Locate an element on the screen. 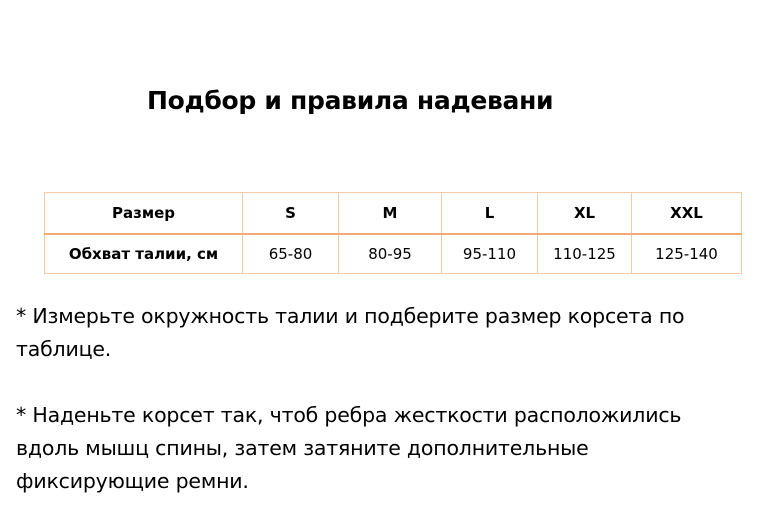 This screenshot has height=511, width=770. header-cell: M is located at coordinates (390, 213).